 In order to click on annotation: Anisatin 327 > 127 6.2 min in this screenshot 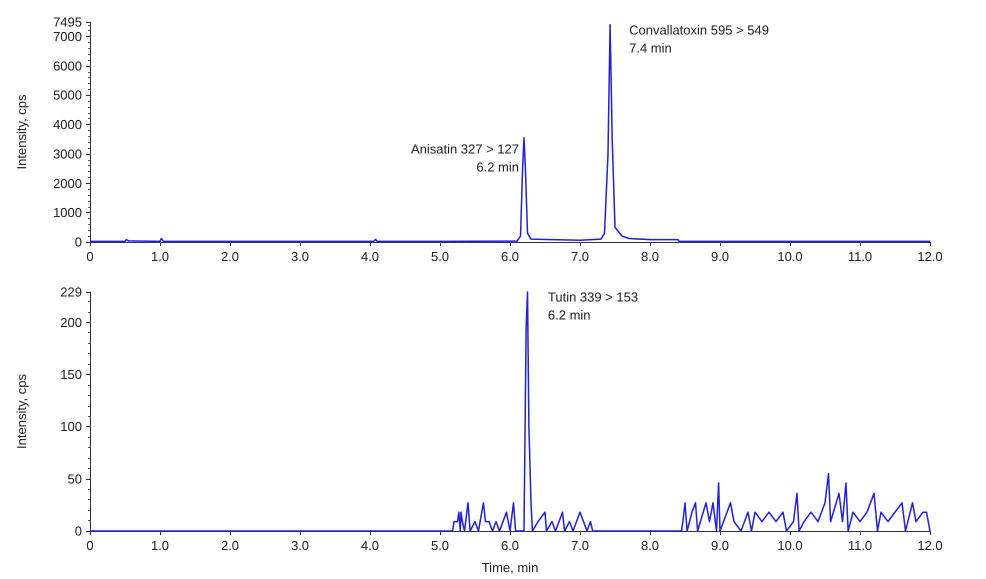, I will do `click(464, 157)`.